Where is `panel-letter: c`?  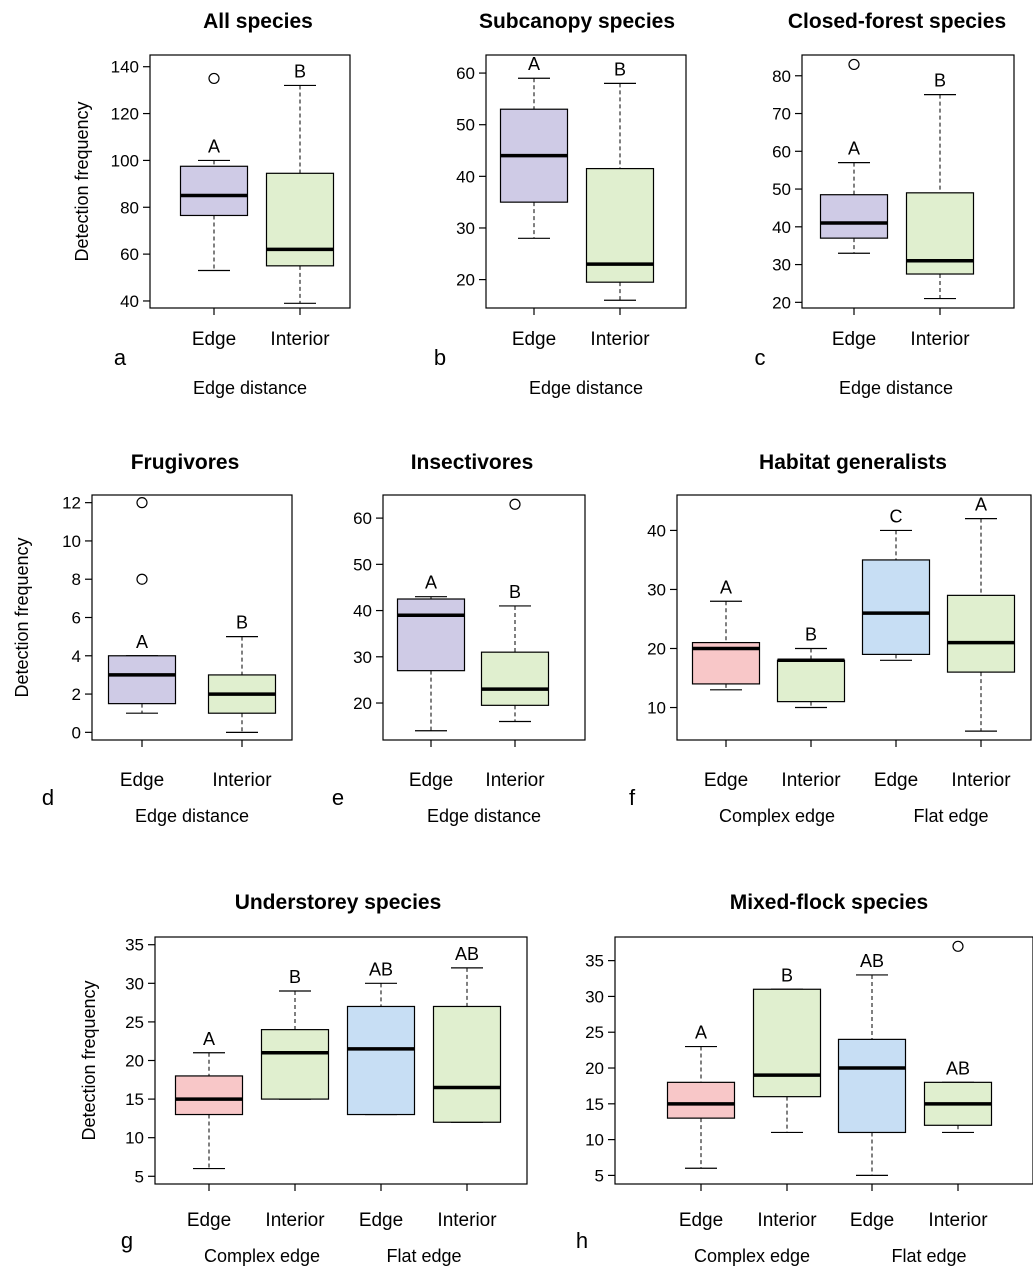 panel-letter: c is located at coordinates (760, 357).